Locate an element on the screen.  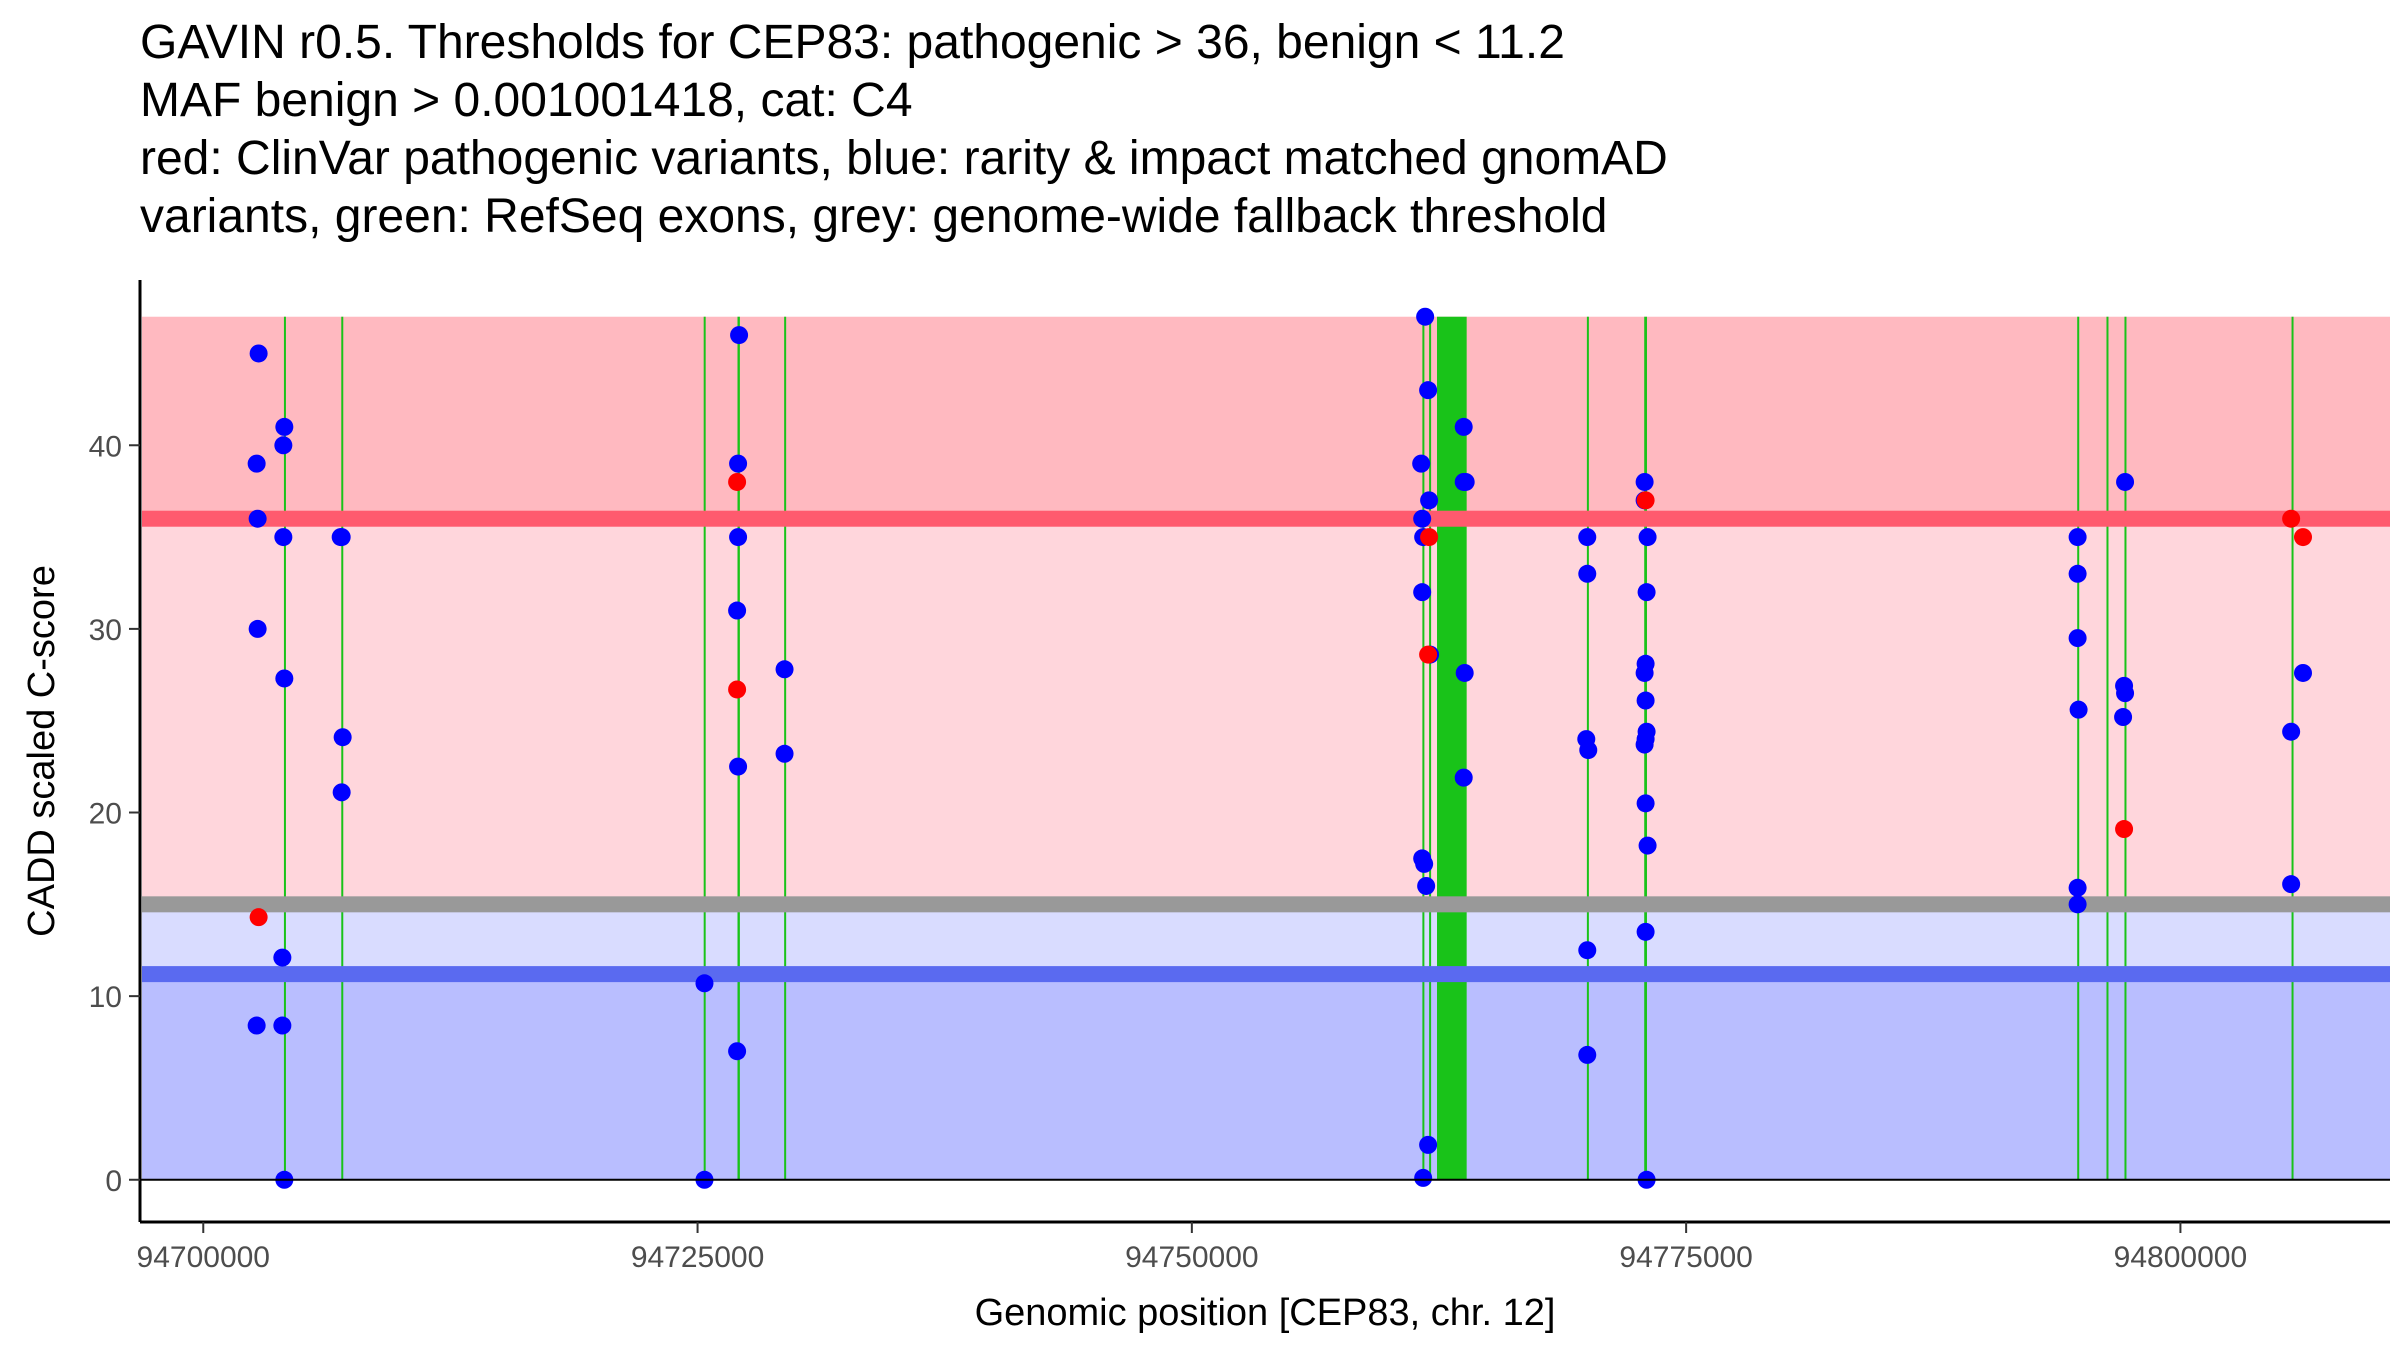
x-ticks: 94700000 94725000 94750000 94775000 94800000 is located at coordinates (1192, 1248).